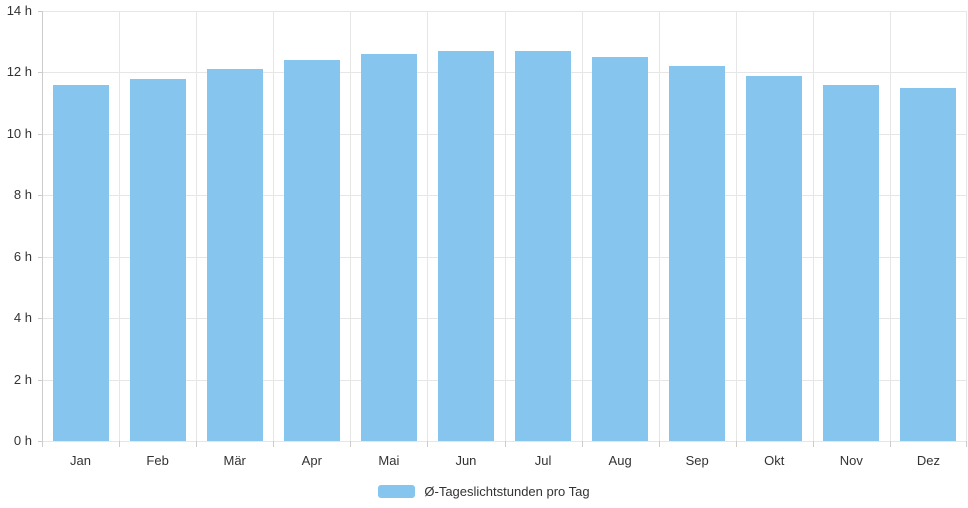 Image resolution: width=968 pixels, height=508 pixels. I want to click on x-axis-label-aug: Aug, so click(620, 460).